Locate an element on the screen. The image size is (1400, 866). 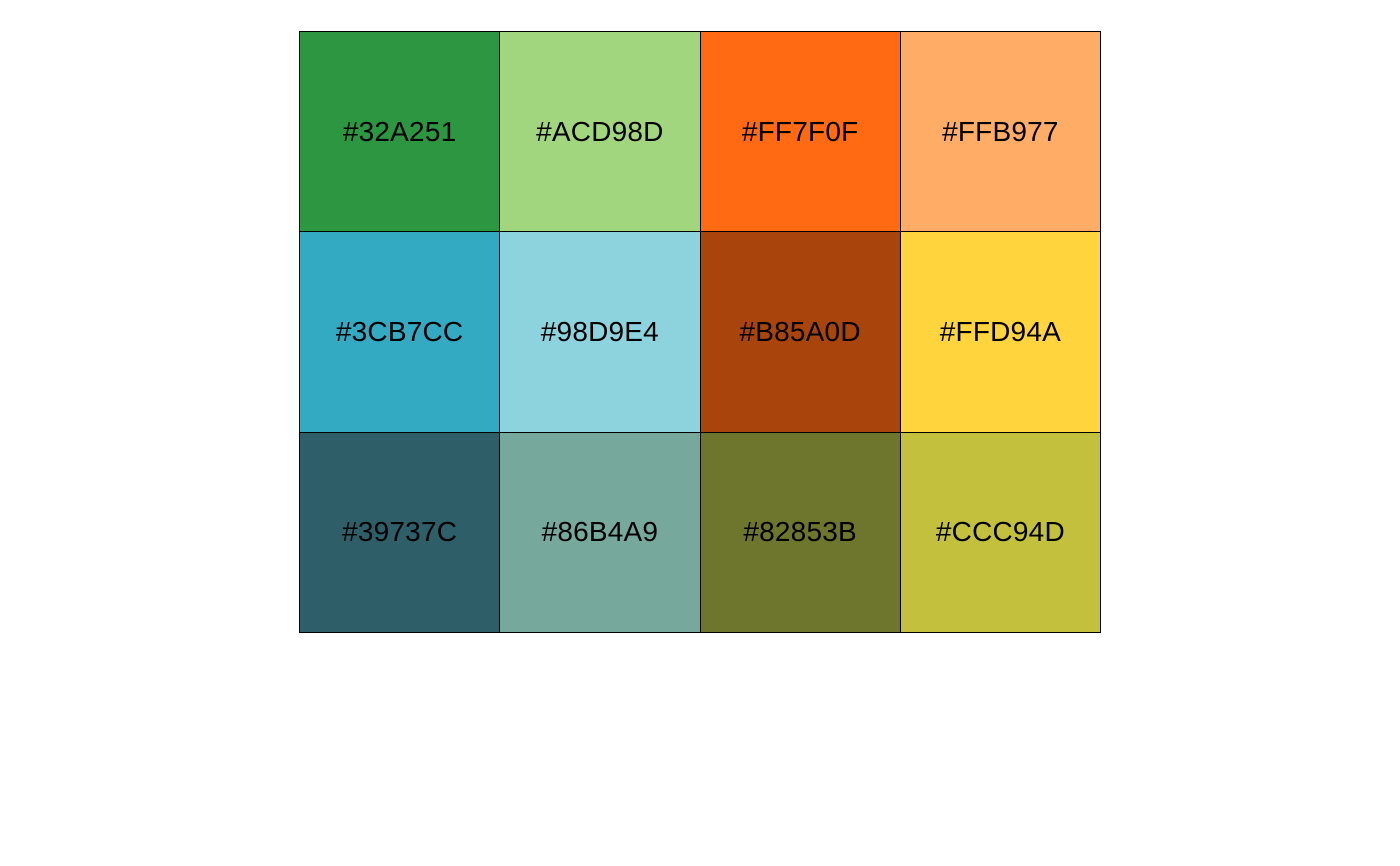
swatch-label: #CCC94D is located at coordinates (1000, 532).